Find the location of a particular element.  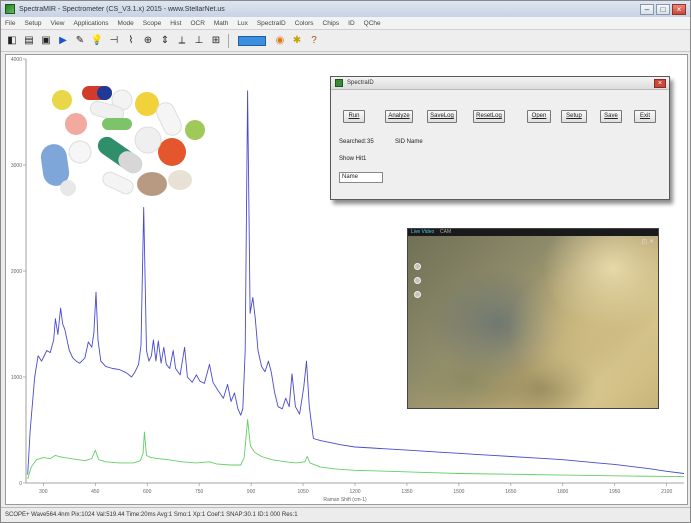

pill-yellow is located at coordinates (62, 100).